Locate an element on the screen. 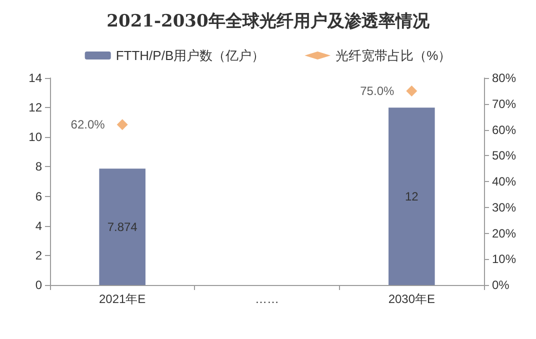 This screenshot has height=339, width=536. chart-title: 2021-2030年全球光纤用户及渗透率情况 is located at coordinates (268, 22).